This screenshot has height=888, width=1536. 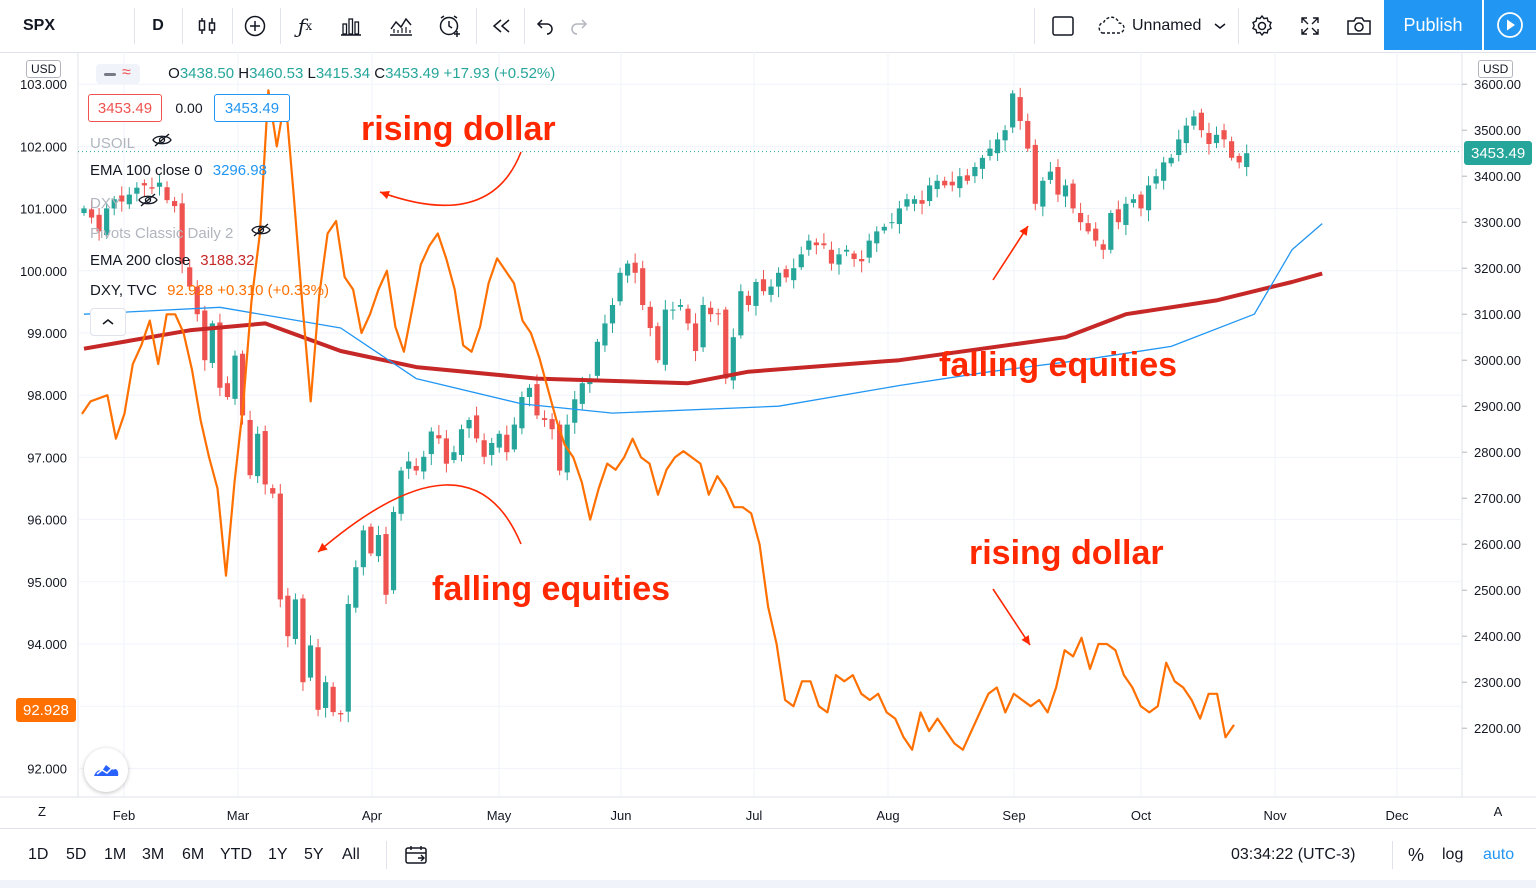 What do you see at coordinates (351, 854) in the screenshot?
I see `range-all: All` at bounding box center [351, 854].